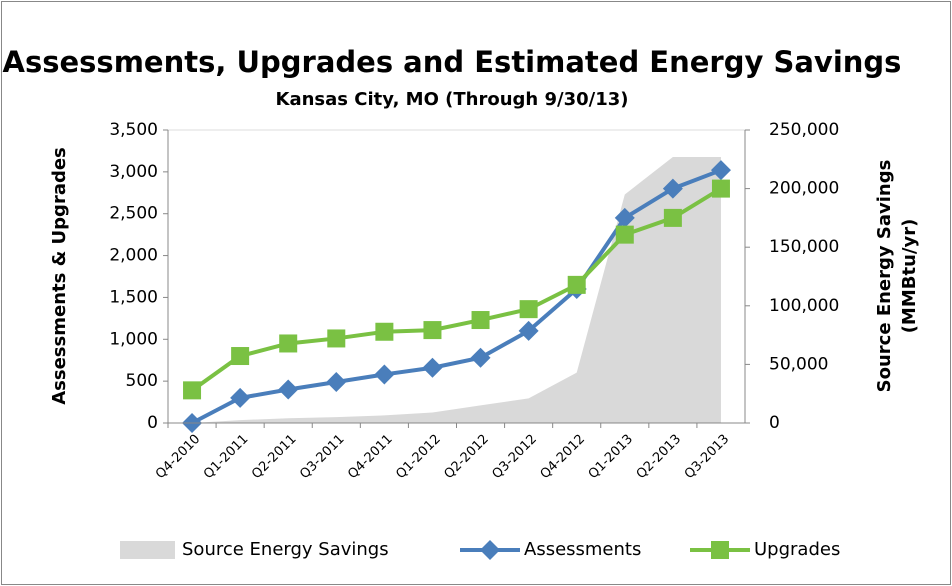 The height and width of the screenshot is (586, 952). What do you see at coordinates (142, 381) in the screenshot?
I see `y-tick-label: 500` at bounding box center [142, 381].